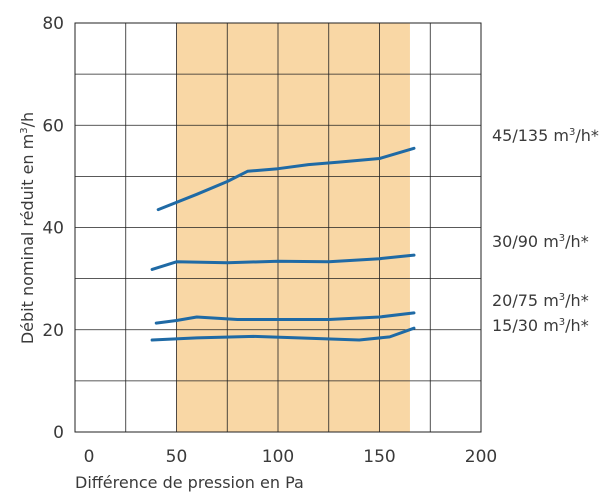 This screenshot has height=492, width=614. What do you see at coordinates (540, 300) in the screenshot?
I see `series-label: 20/75 m3/h*` at bounding box center [540, 300].